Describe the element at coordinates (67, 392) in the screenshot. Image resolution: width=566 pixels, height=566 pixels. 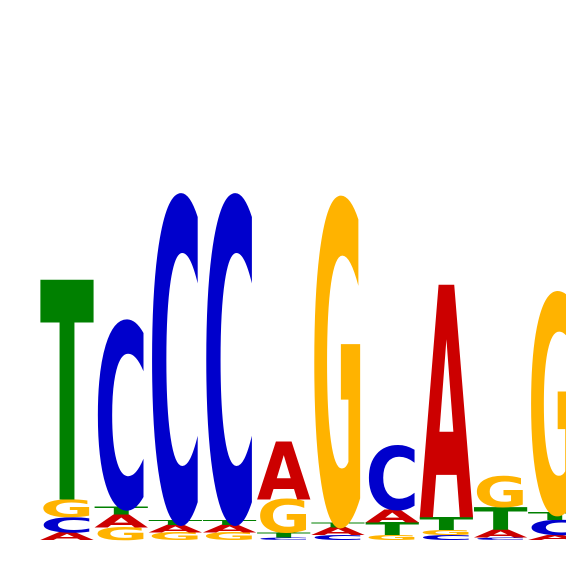
I see `logo-letter-t-pos1: T` at that location.